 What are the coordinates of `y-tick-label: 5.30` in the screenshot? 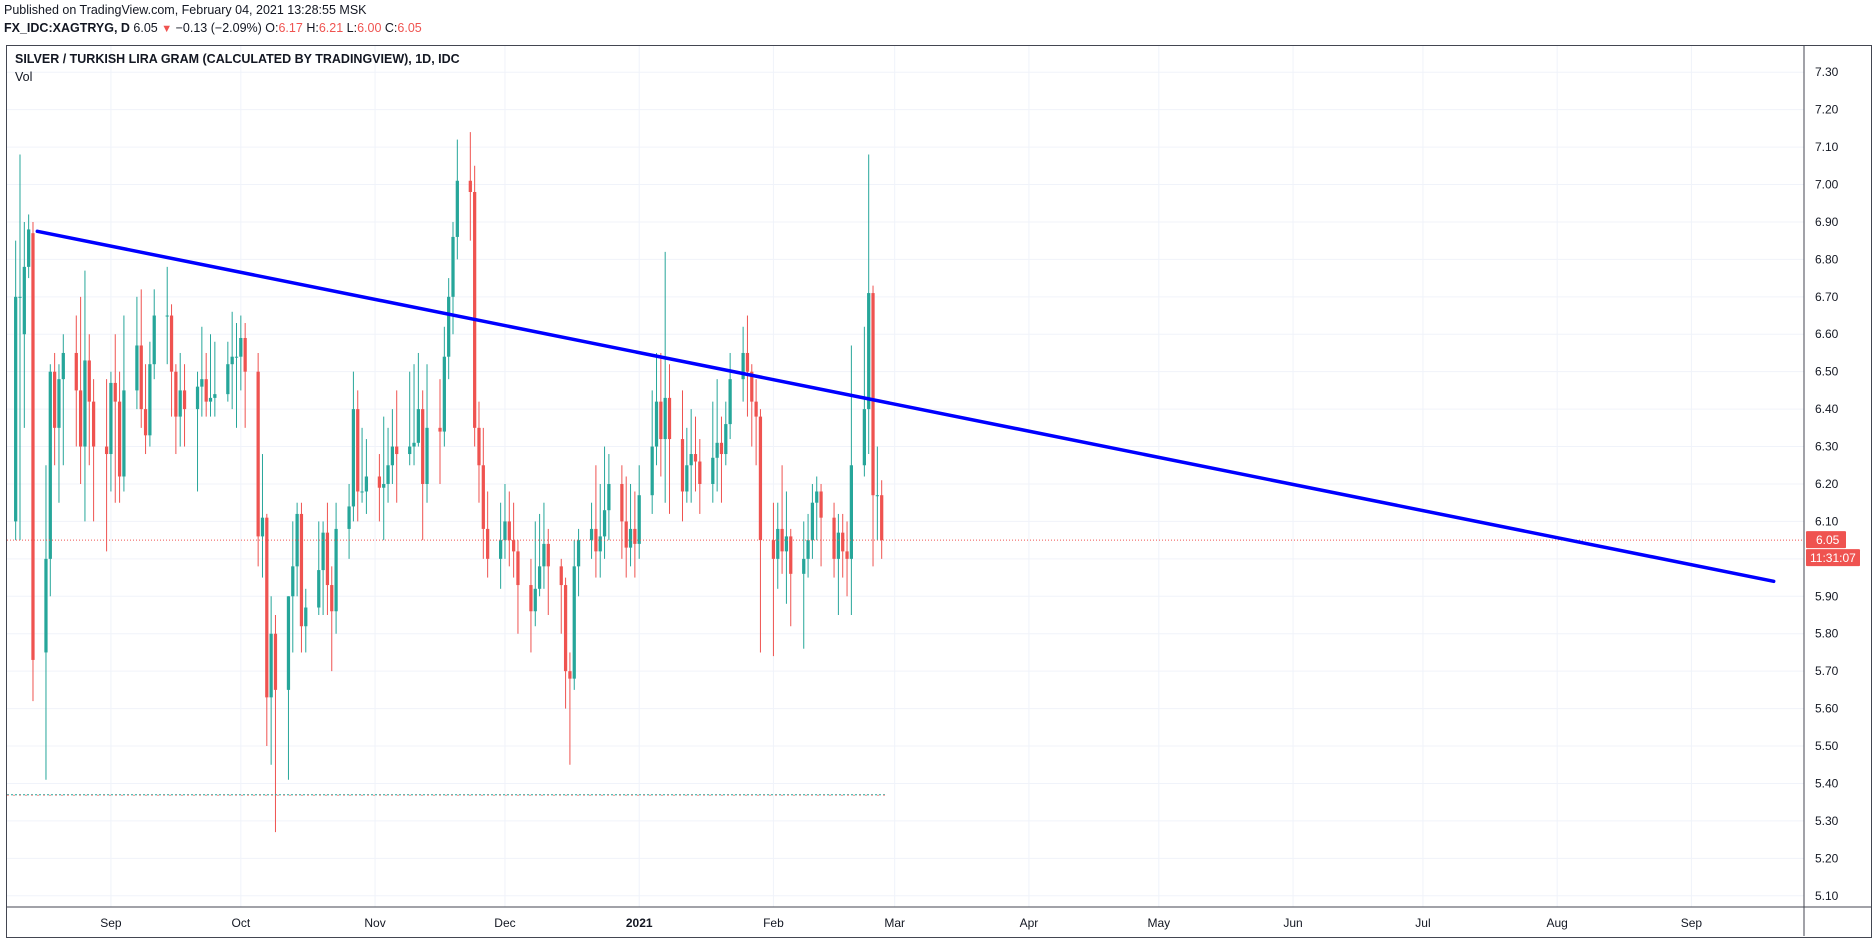 It's located at (1827, 821).